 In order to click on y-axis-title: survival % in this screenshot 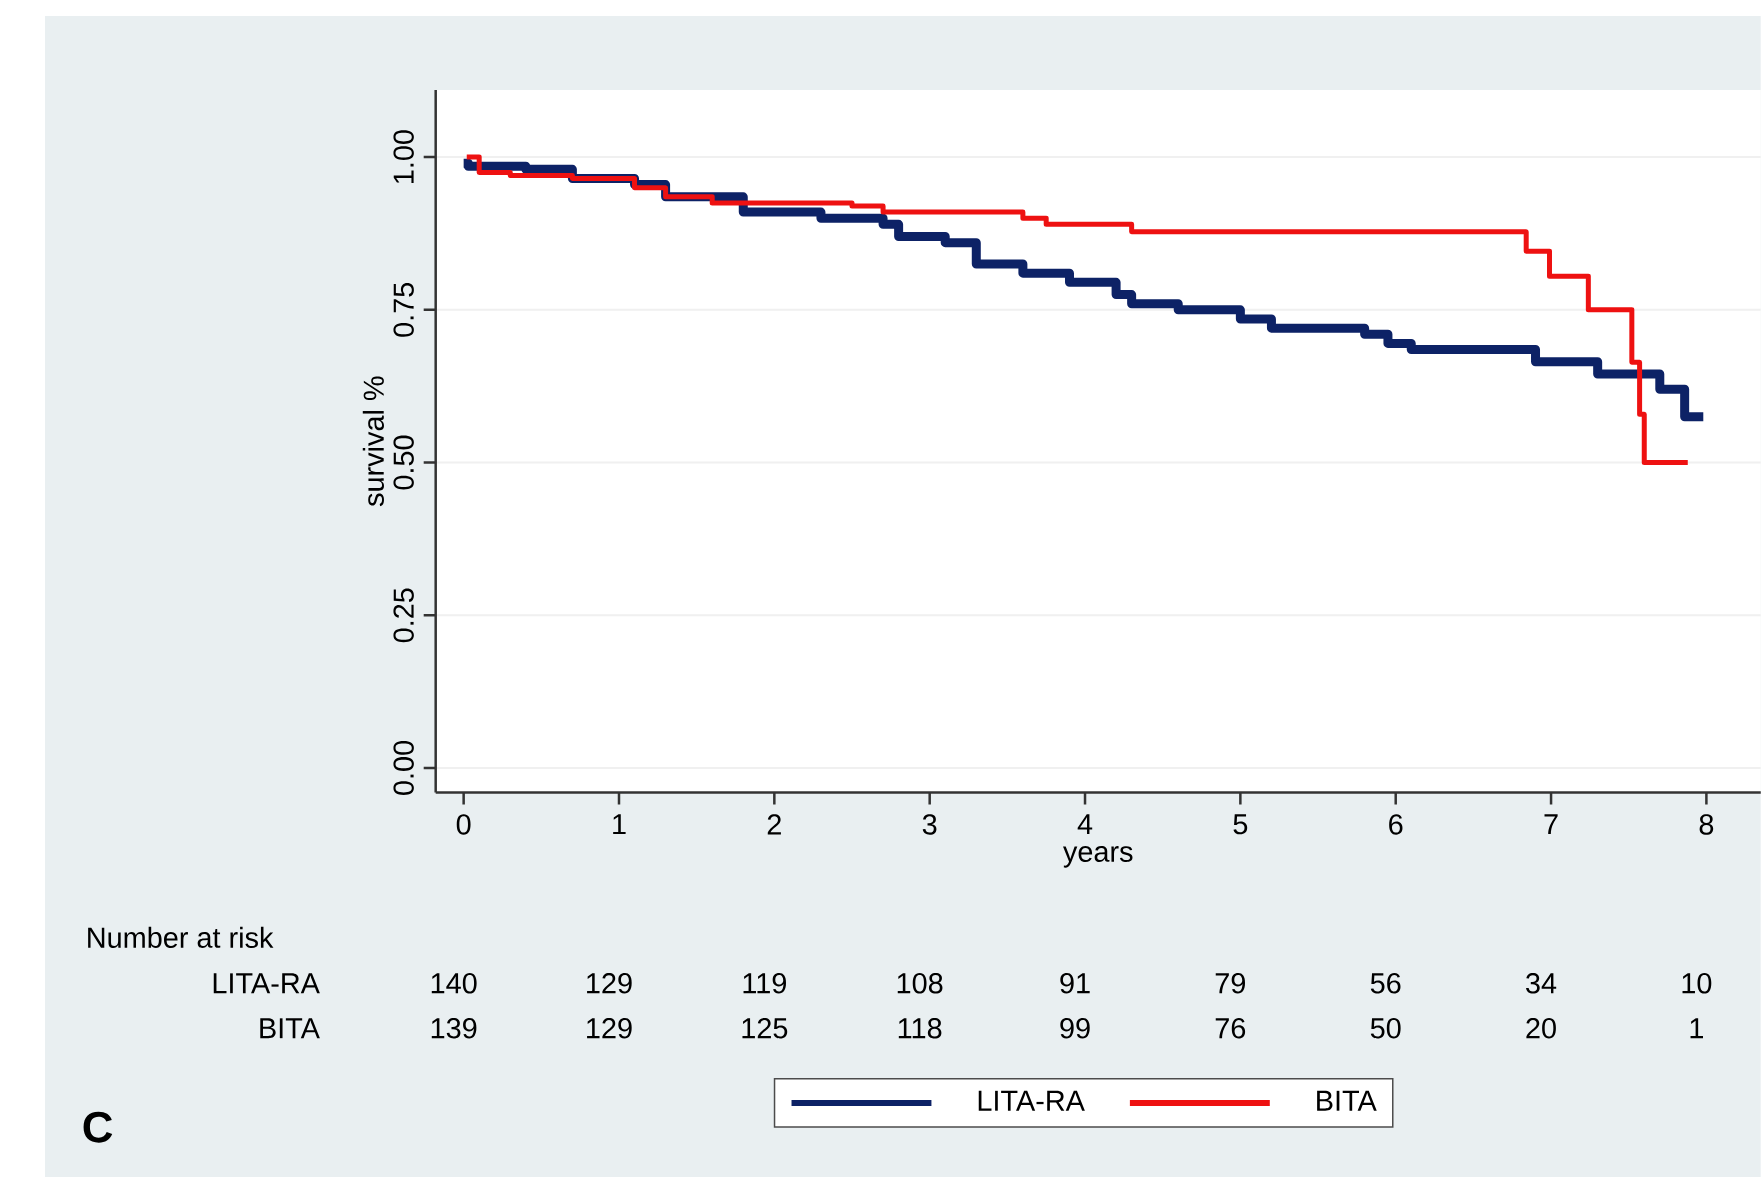, I will do `click(373, 441)`.